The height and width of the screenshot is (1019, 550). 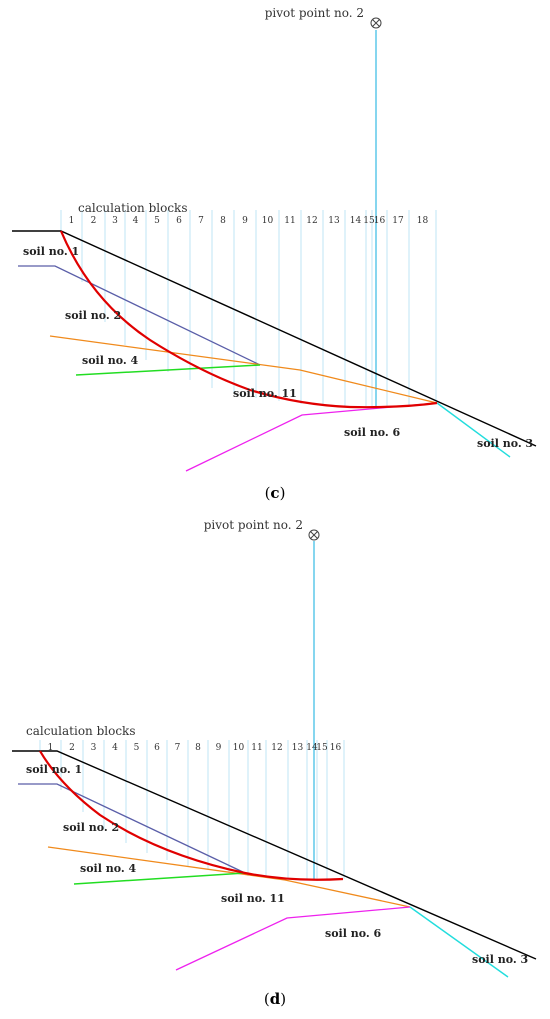 I want to click on panel-c-pivot-point-icon, so click(x=376, y=23).